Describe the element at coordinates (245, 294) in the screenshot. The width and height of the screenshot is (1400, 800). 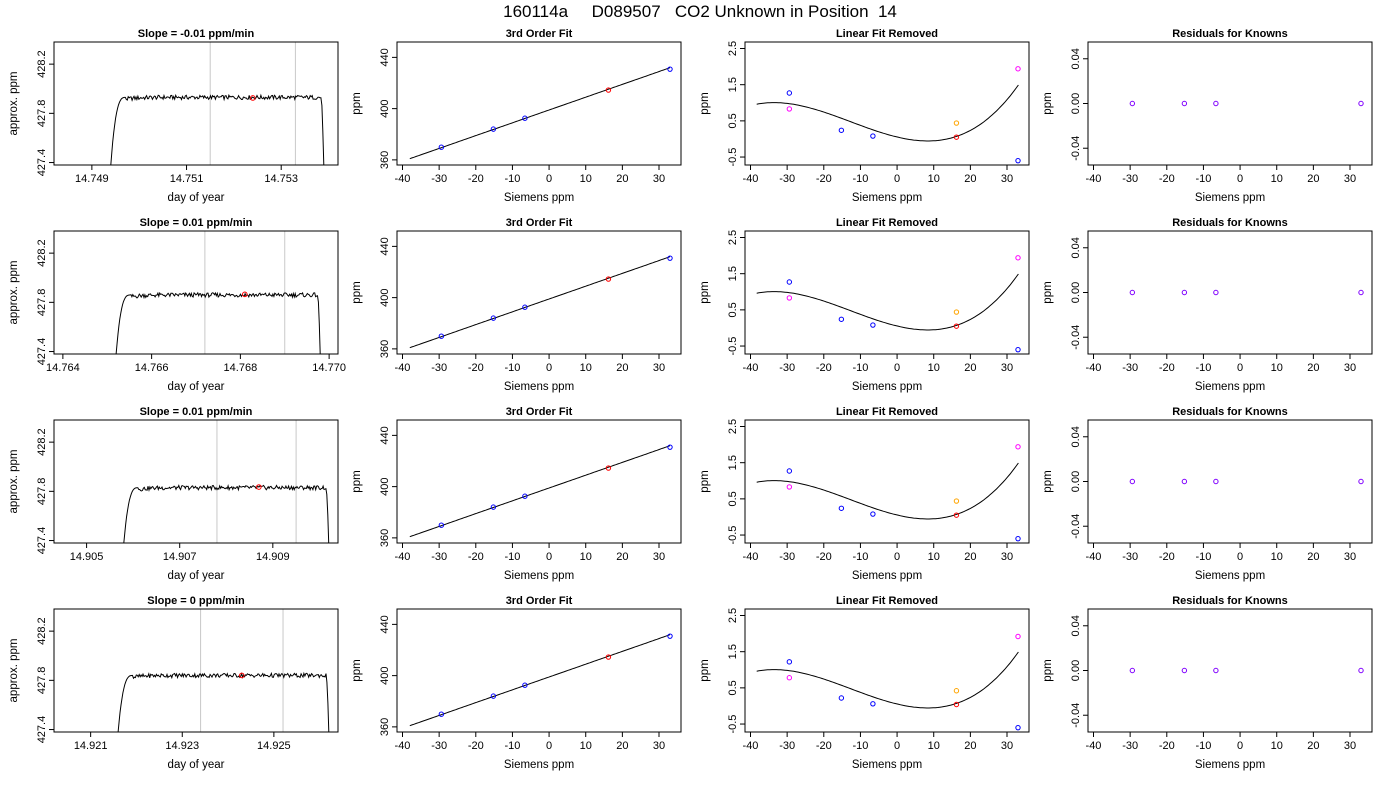
I see `unknown-marker` at that location.